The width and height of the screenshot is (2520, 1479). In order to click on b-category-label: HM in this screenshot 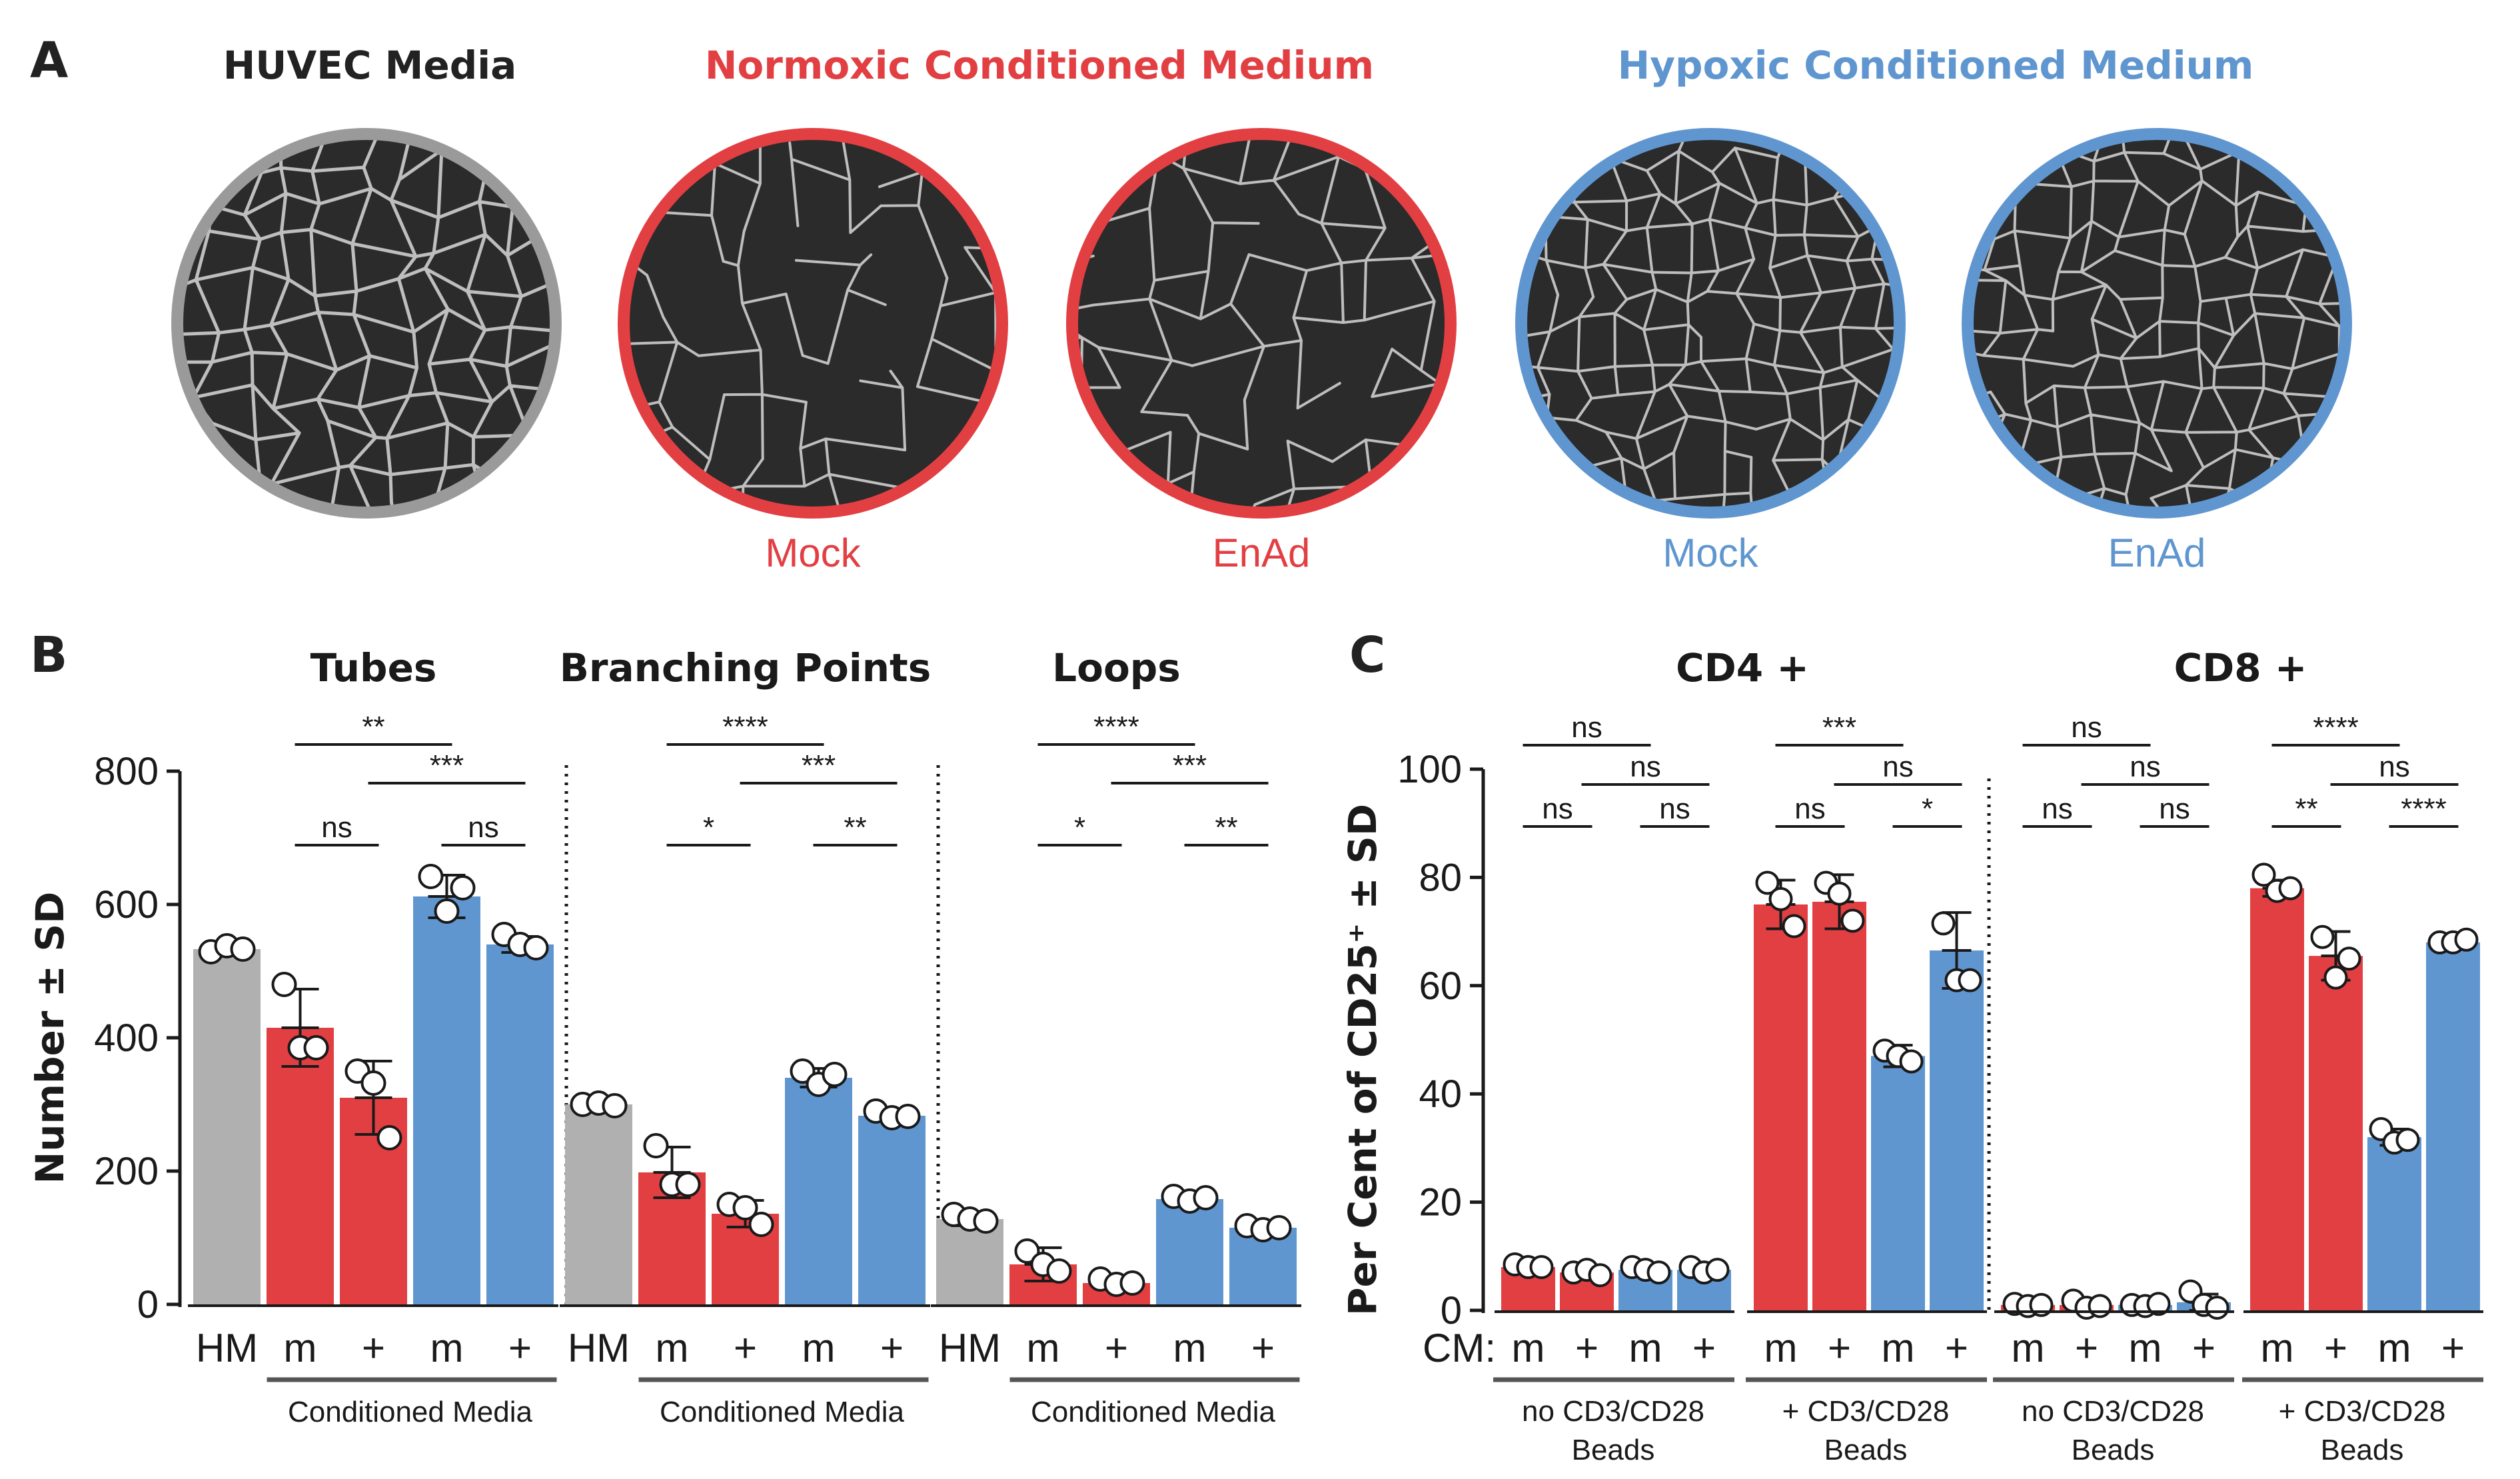, I will do `click(227, 1348)`.